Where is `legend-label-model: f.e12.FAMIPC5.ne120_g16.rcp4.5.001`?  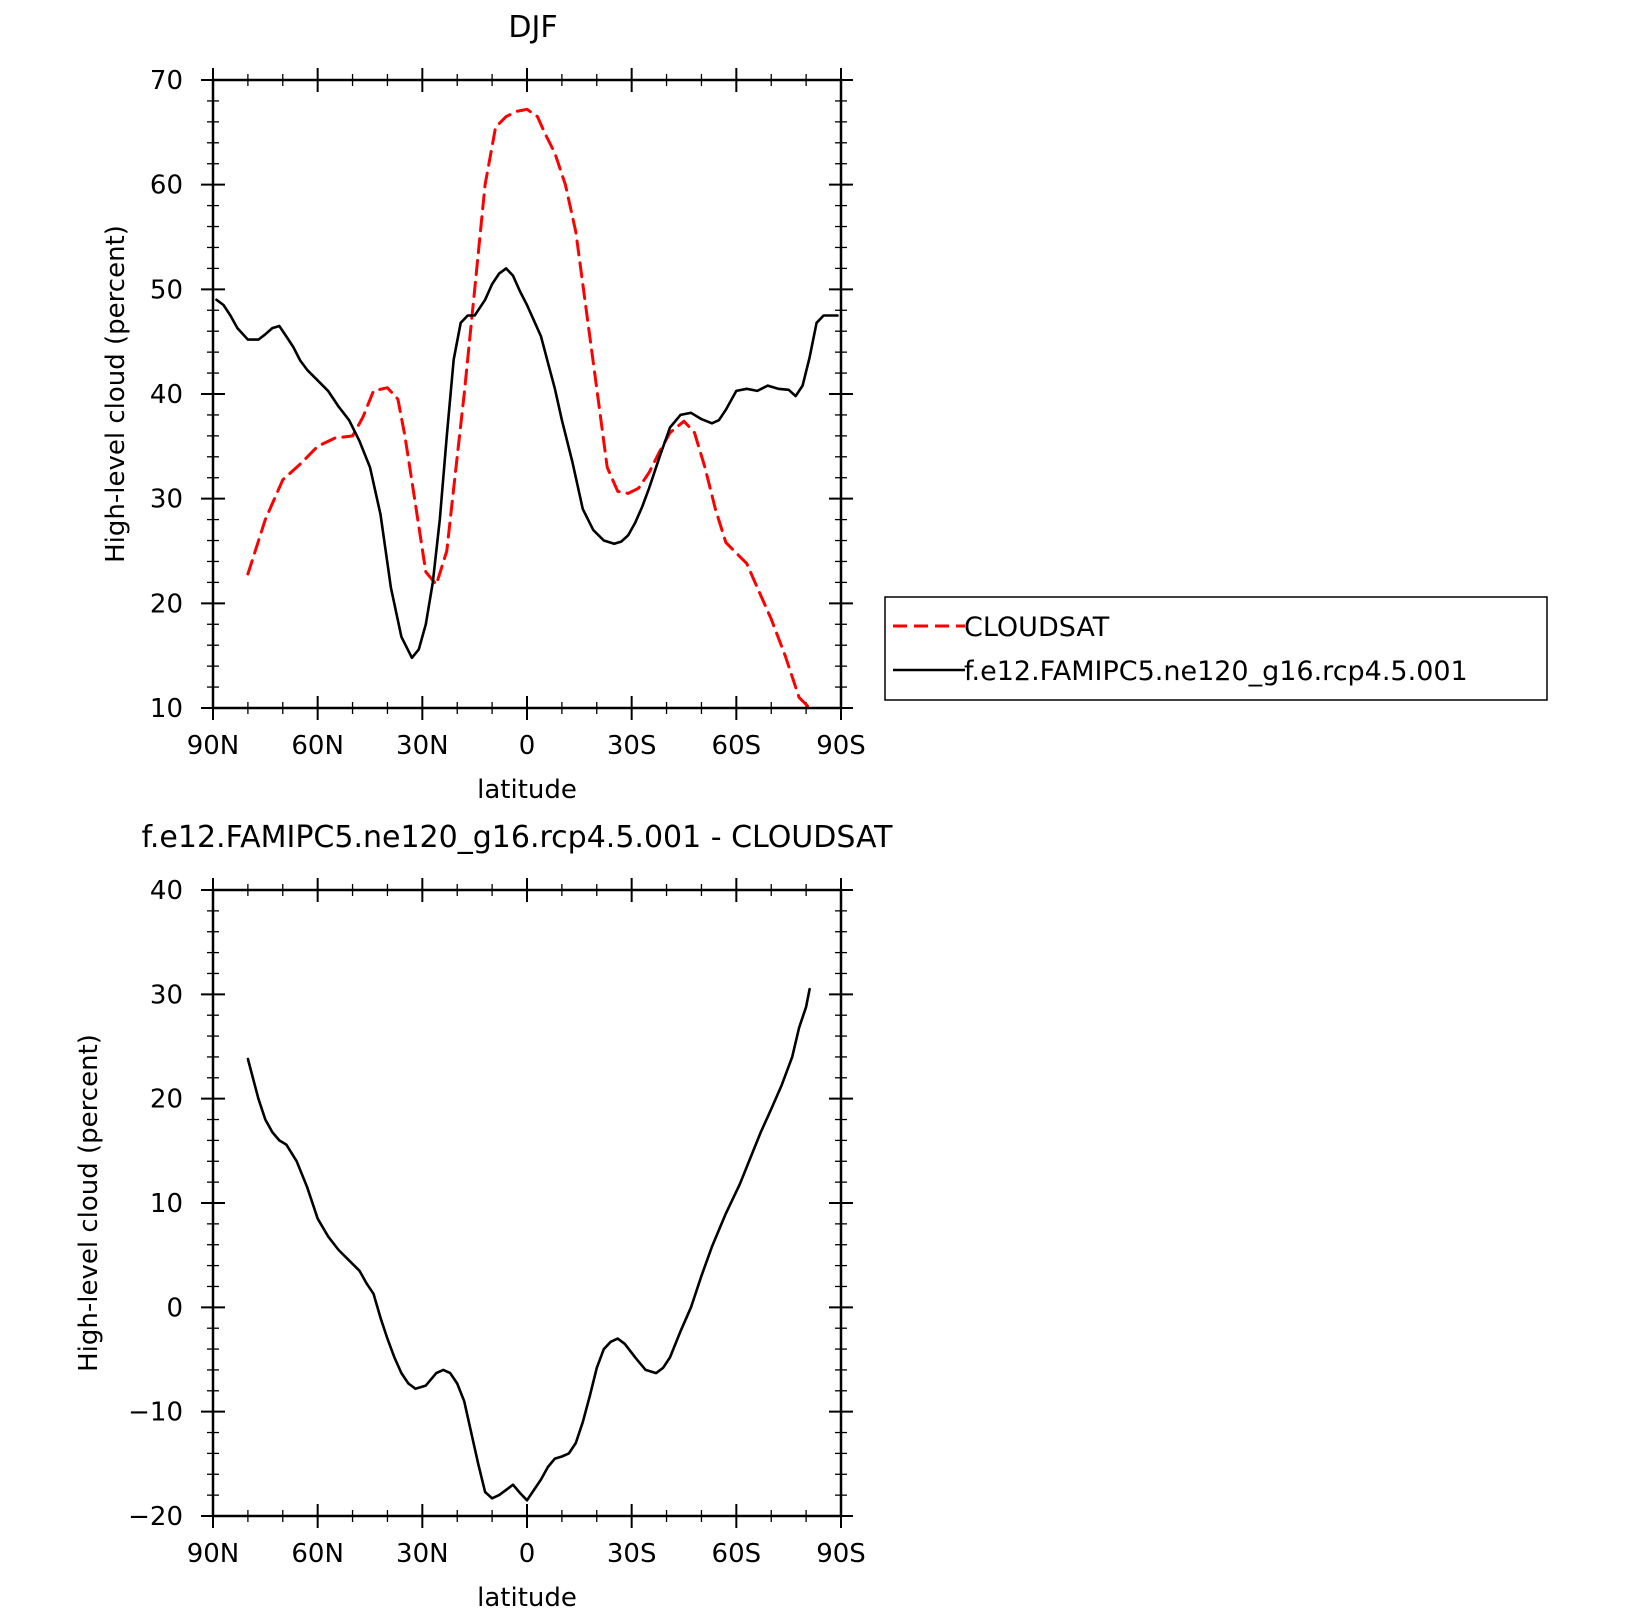
legend-label-model: f.e12.FAMIPC5.ne120_g16.rcp4.5.001 is located at coordinates (1216, 671).